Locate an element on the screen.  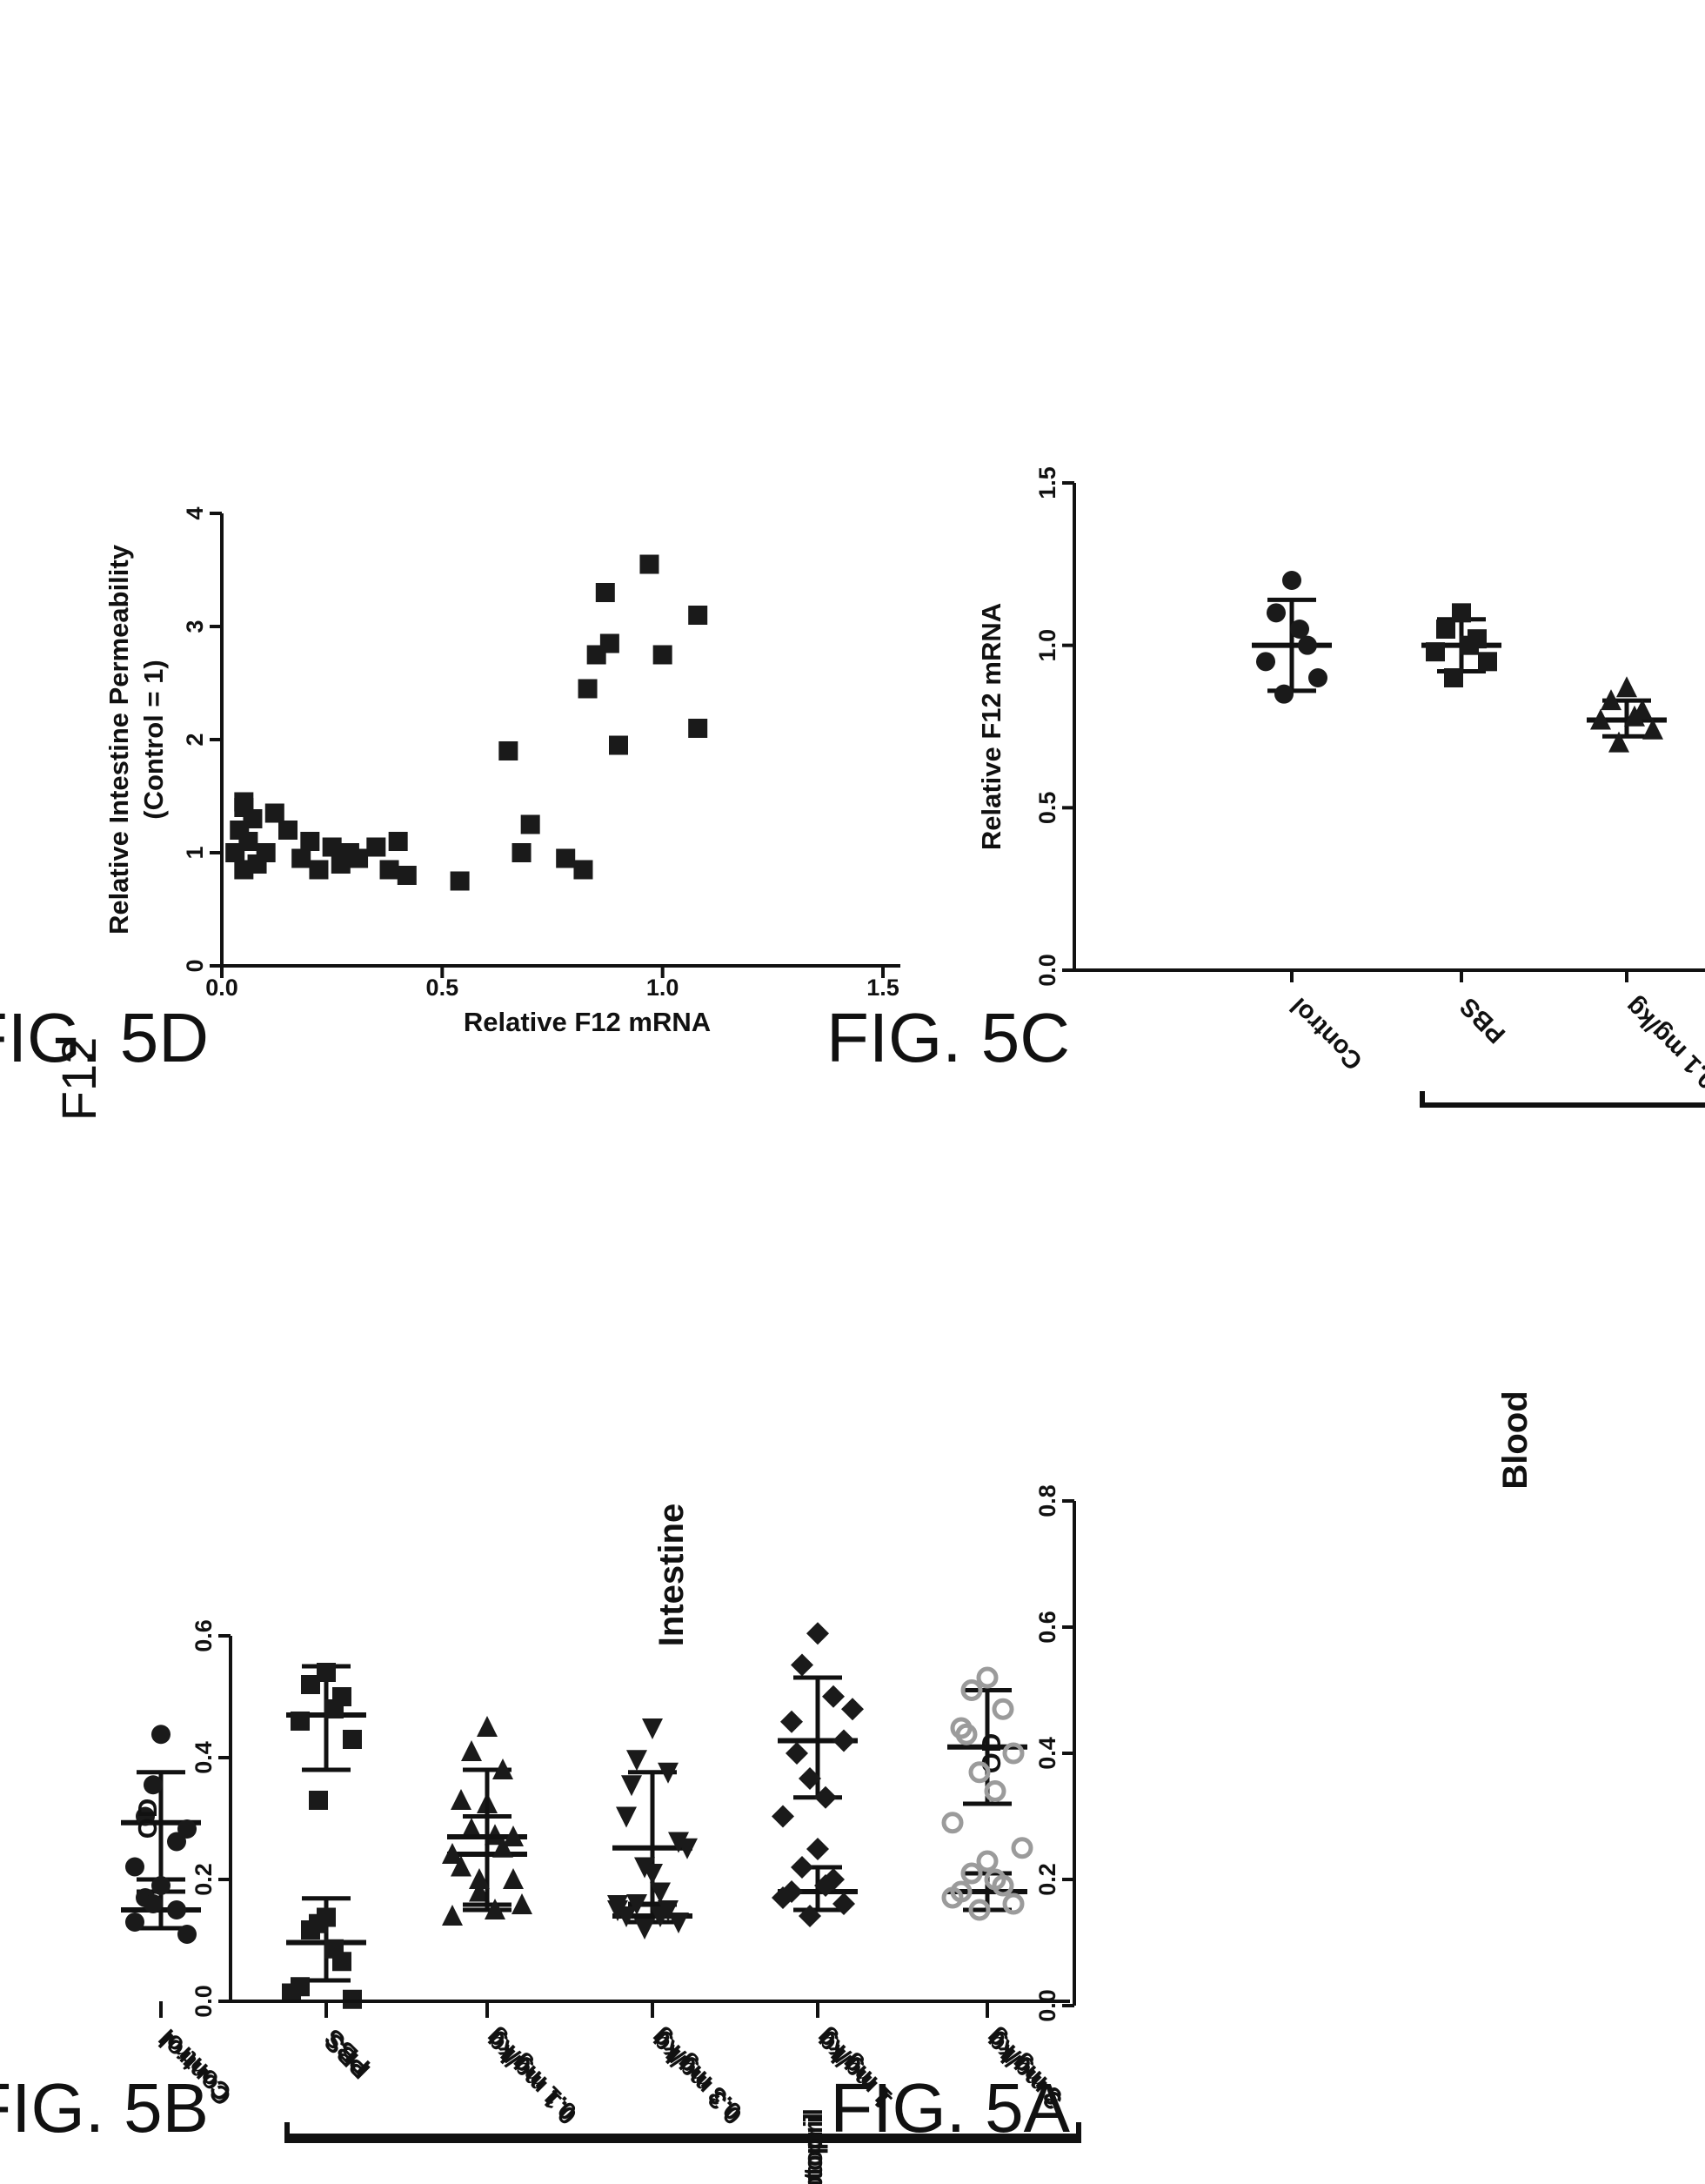
y-tick-label: 1 is located at coordinates (195, 852).